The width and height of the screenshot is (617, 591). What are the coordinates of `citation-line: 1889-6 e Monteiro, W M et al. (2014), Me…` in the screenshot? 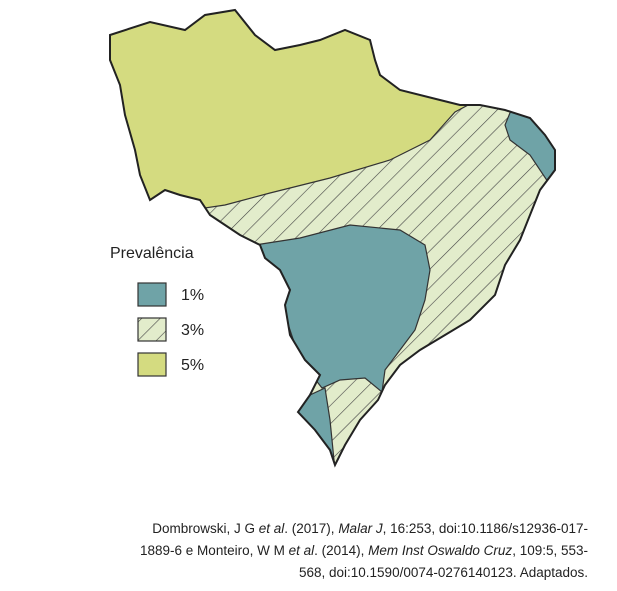 It's located at (308, 551).